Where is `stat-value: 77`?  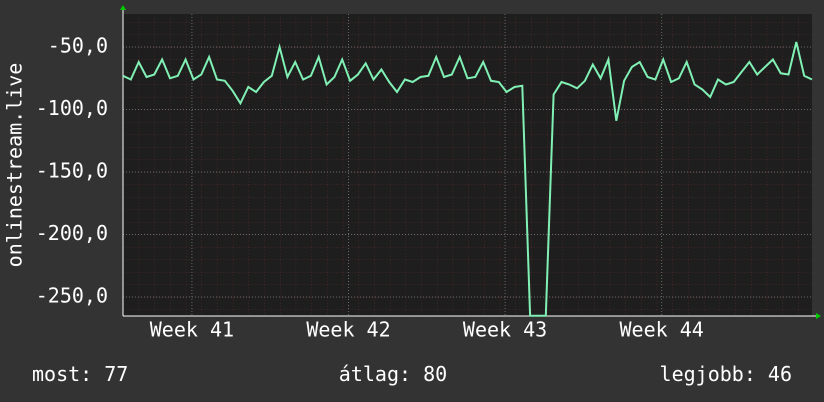 stat-value: 77 is located at coordinates (116, 374).